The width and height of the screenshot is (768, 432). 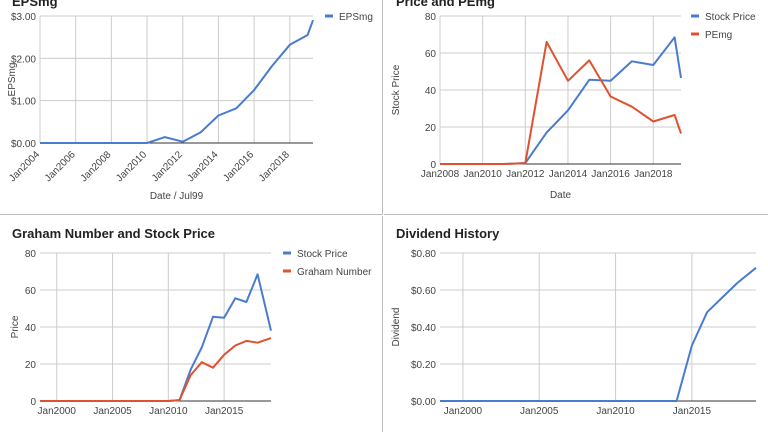 I want to click on y-tick-label: $0.80, so click(x=423, y=254).